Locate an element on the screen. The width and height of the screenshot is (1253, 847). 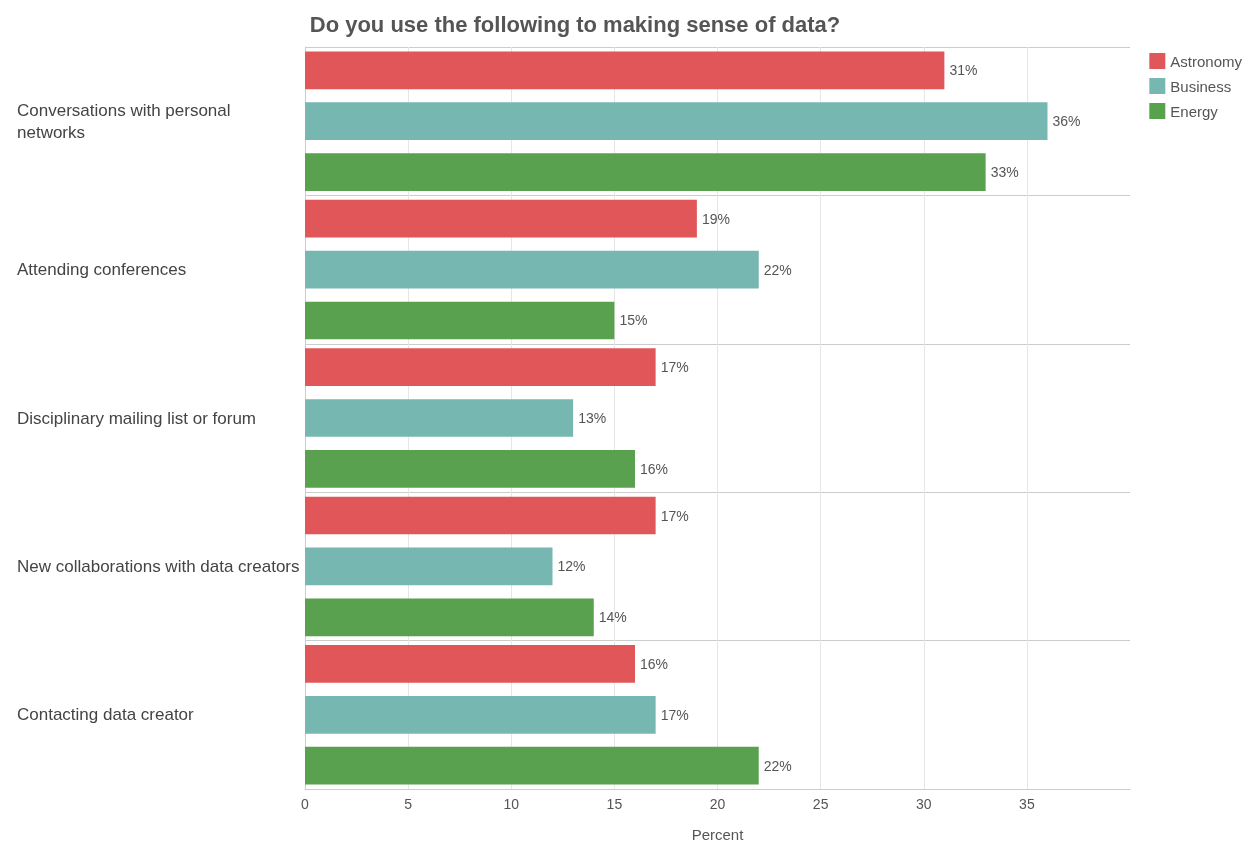
chart-title: Do you use the following to making sense of data? is located at coordinates (575, 24).